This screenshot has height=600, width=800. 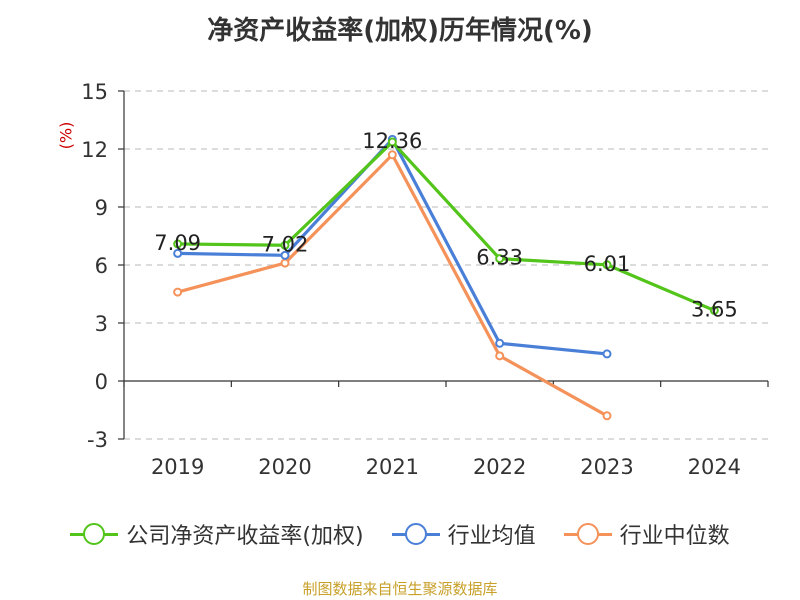 I want to click on data-label: 3.65, so click(x=714, y=309).